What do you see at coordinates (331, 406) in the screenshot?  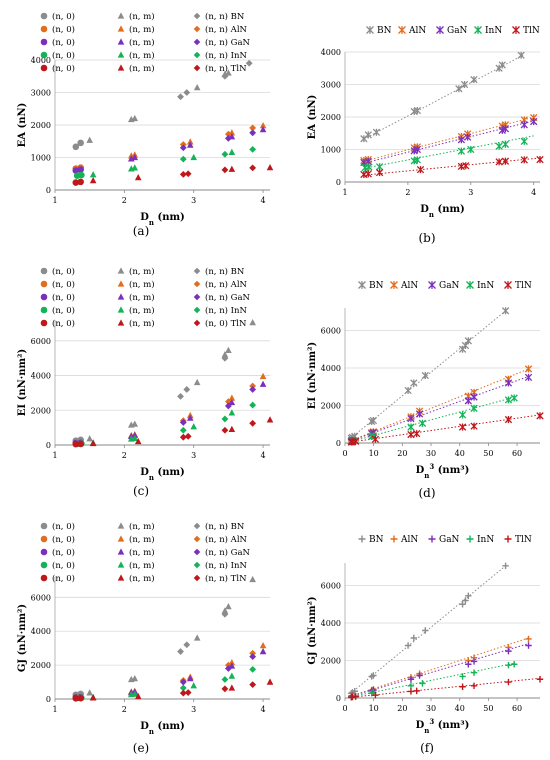 I see `y-tick-label: 2000` at bounding box center [331, 406].